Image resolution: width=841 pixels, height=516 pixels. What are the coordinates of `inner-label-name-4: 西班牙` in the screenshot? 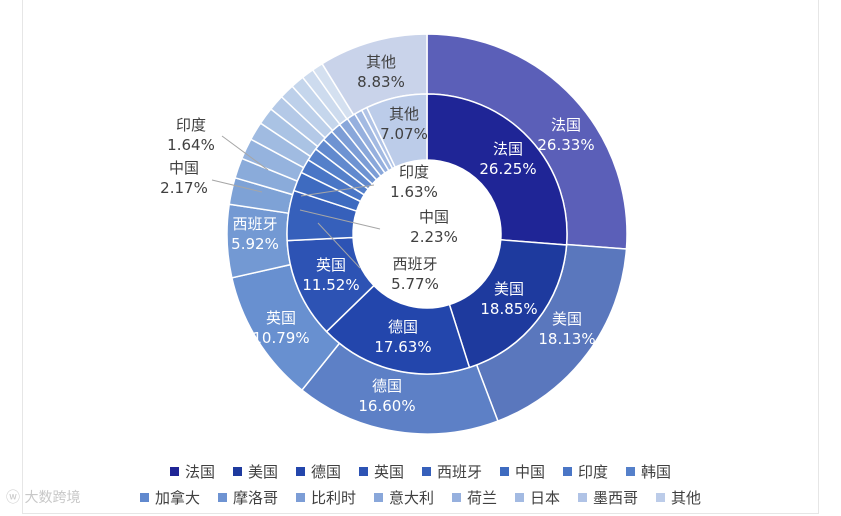 It's located at (414, 264).